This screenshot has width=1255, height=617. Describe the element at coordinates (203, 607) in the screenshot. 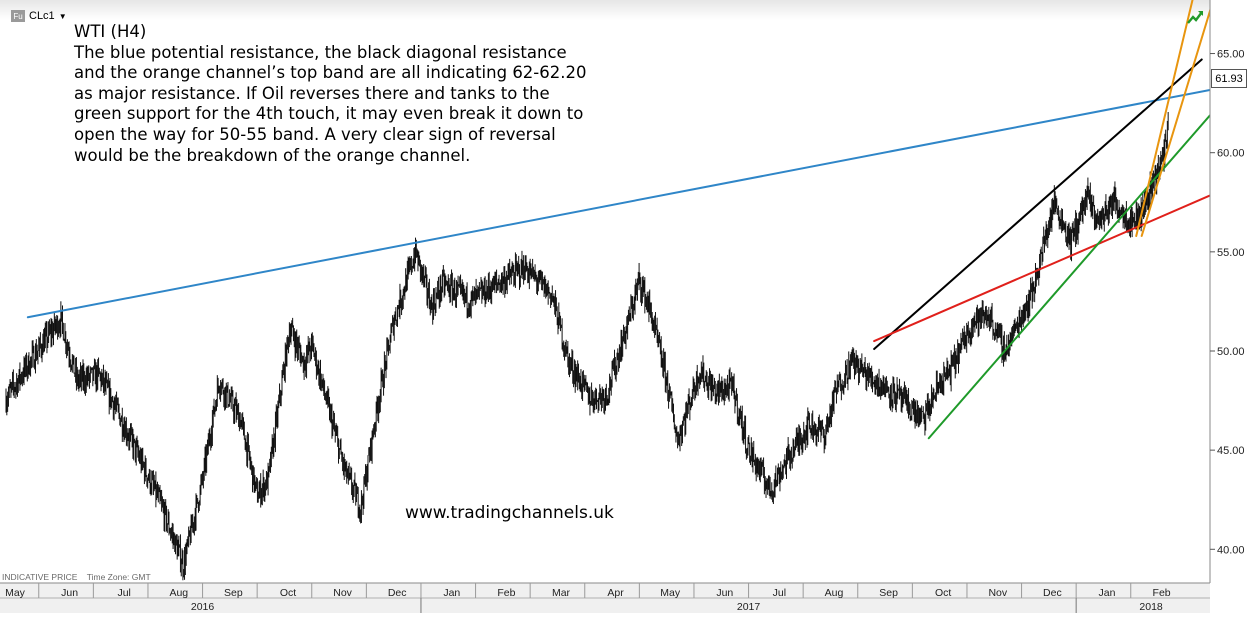

I see `x-year-label: 2016` at that location.